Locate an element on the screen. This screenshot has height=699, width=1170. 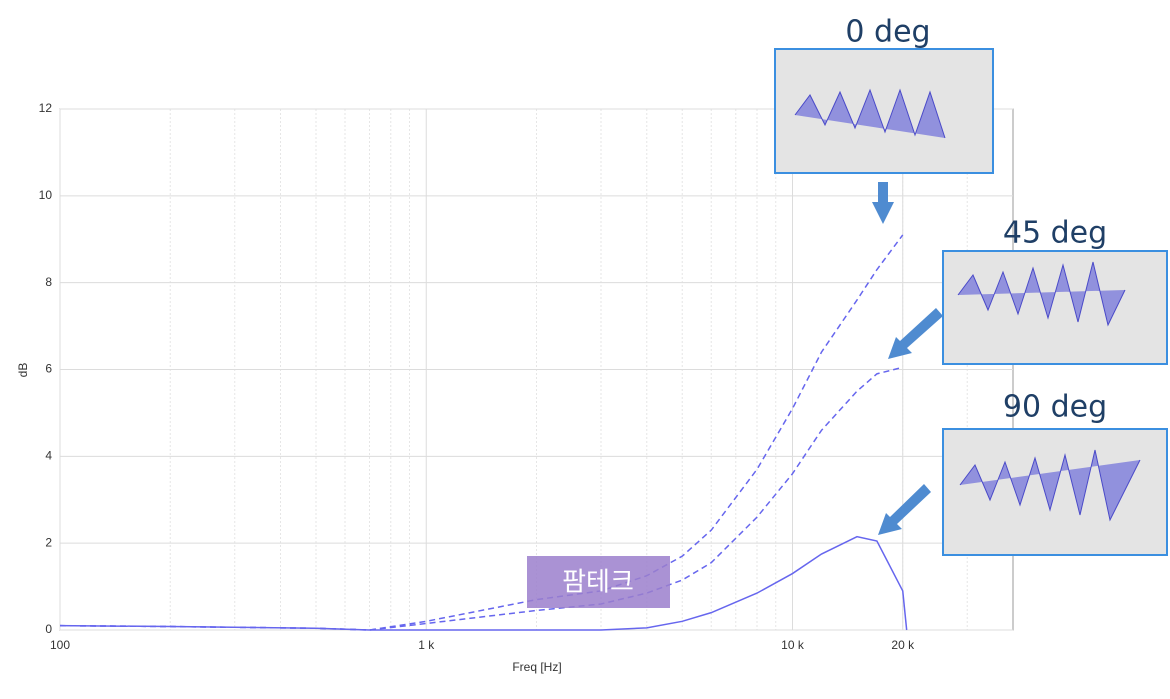
annotation: 45 deg is located at coordinates (1055, 233).